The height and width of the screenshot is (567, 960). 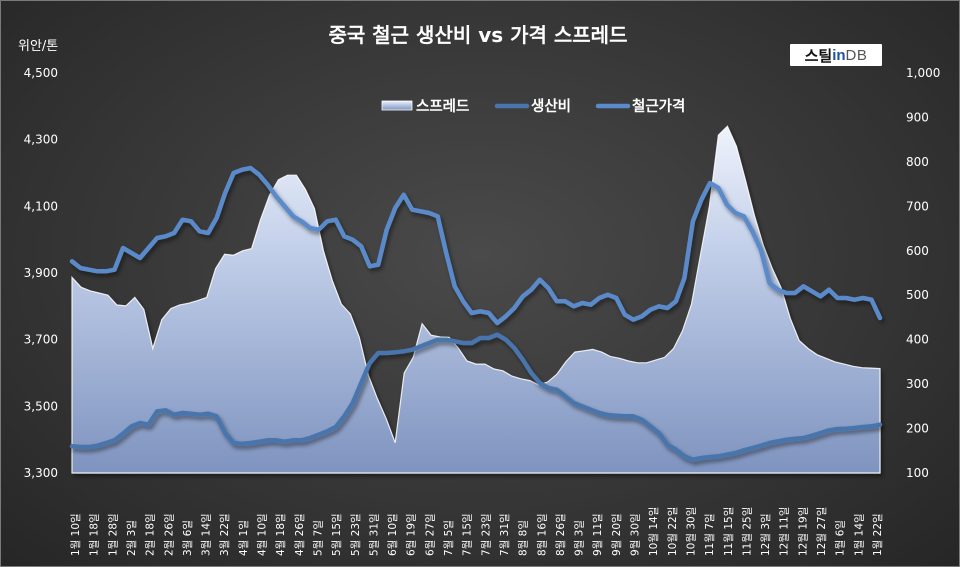 What do you see at coordinates (41, 206) in the screenshot?
I see `y-left-tick-label: 4,100` at bounding box center [41, 206].